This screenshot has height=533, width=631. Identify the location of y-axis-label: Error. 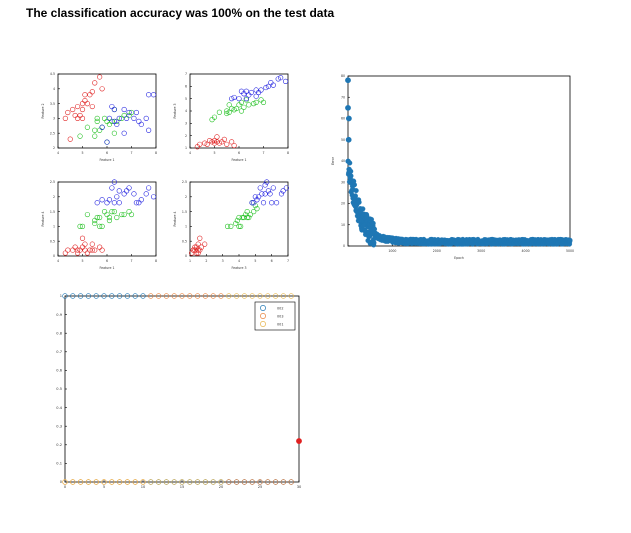
(333, 160).